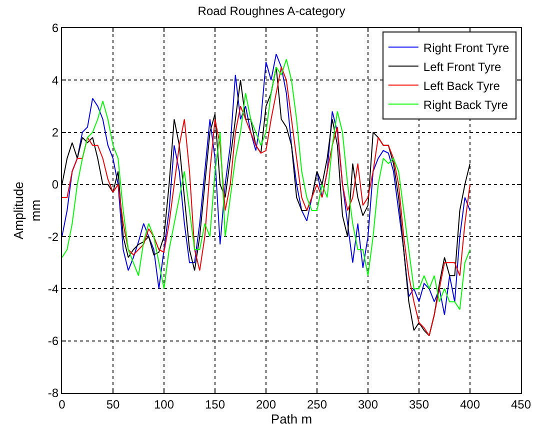  I want to click on y-tick-label: -4, so click(53, 289).